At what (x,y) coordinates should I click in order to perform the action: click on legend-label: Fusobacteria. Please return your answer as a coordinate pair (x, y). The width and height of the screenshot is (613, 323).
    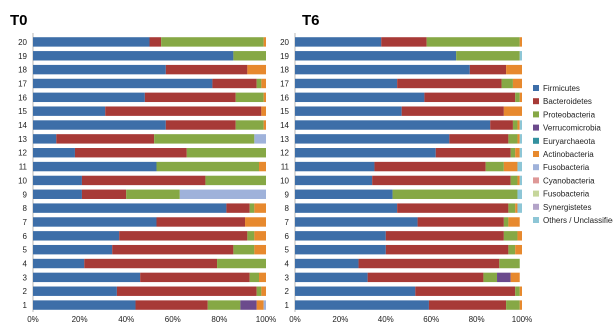
    Looking at the image, I should click on (566, 167).